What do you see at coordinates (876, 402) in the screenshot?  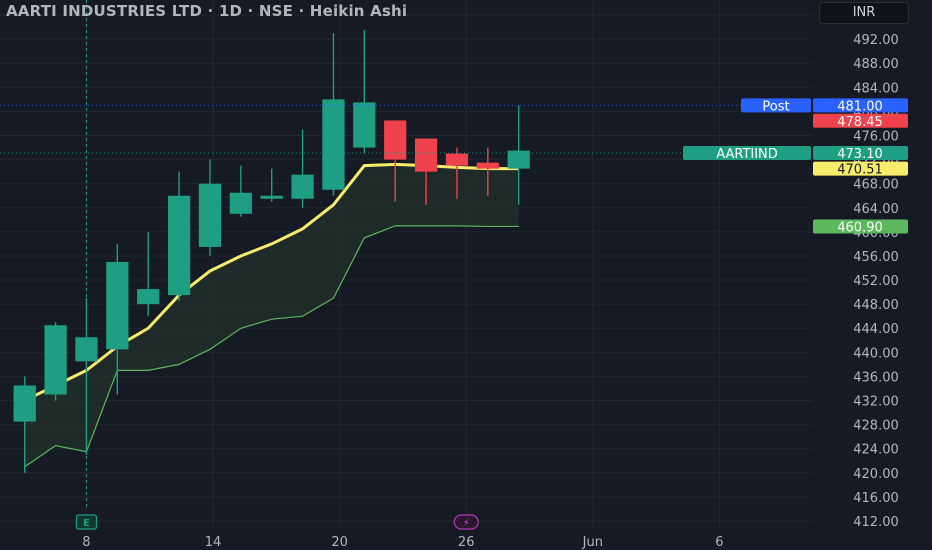 I see `y-tick-label: 432.00` at bounding box center [876, 402].